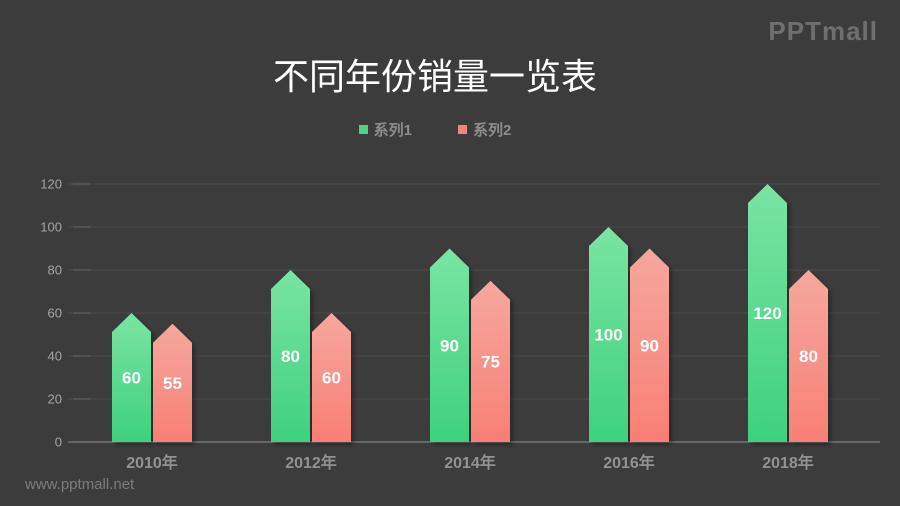 The image size is (900, 506). Describe the element at coordinates (311, 462) in the screenshot. I see `x-tick-label-2012年: 2012年` at that location.